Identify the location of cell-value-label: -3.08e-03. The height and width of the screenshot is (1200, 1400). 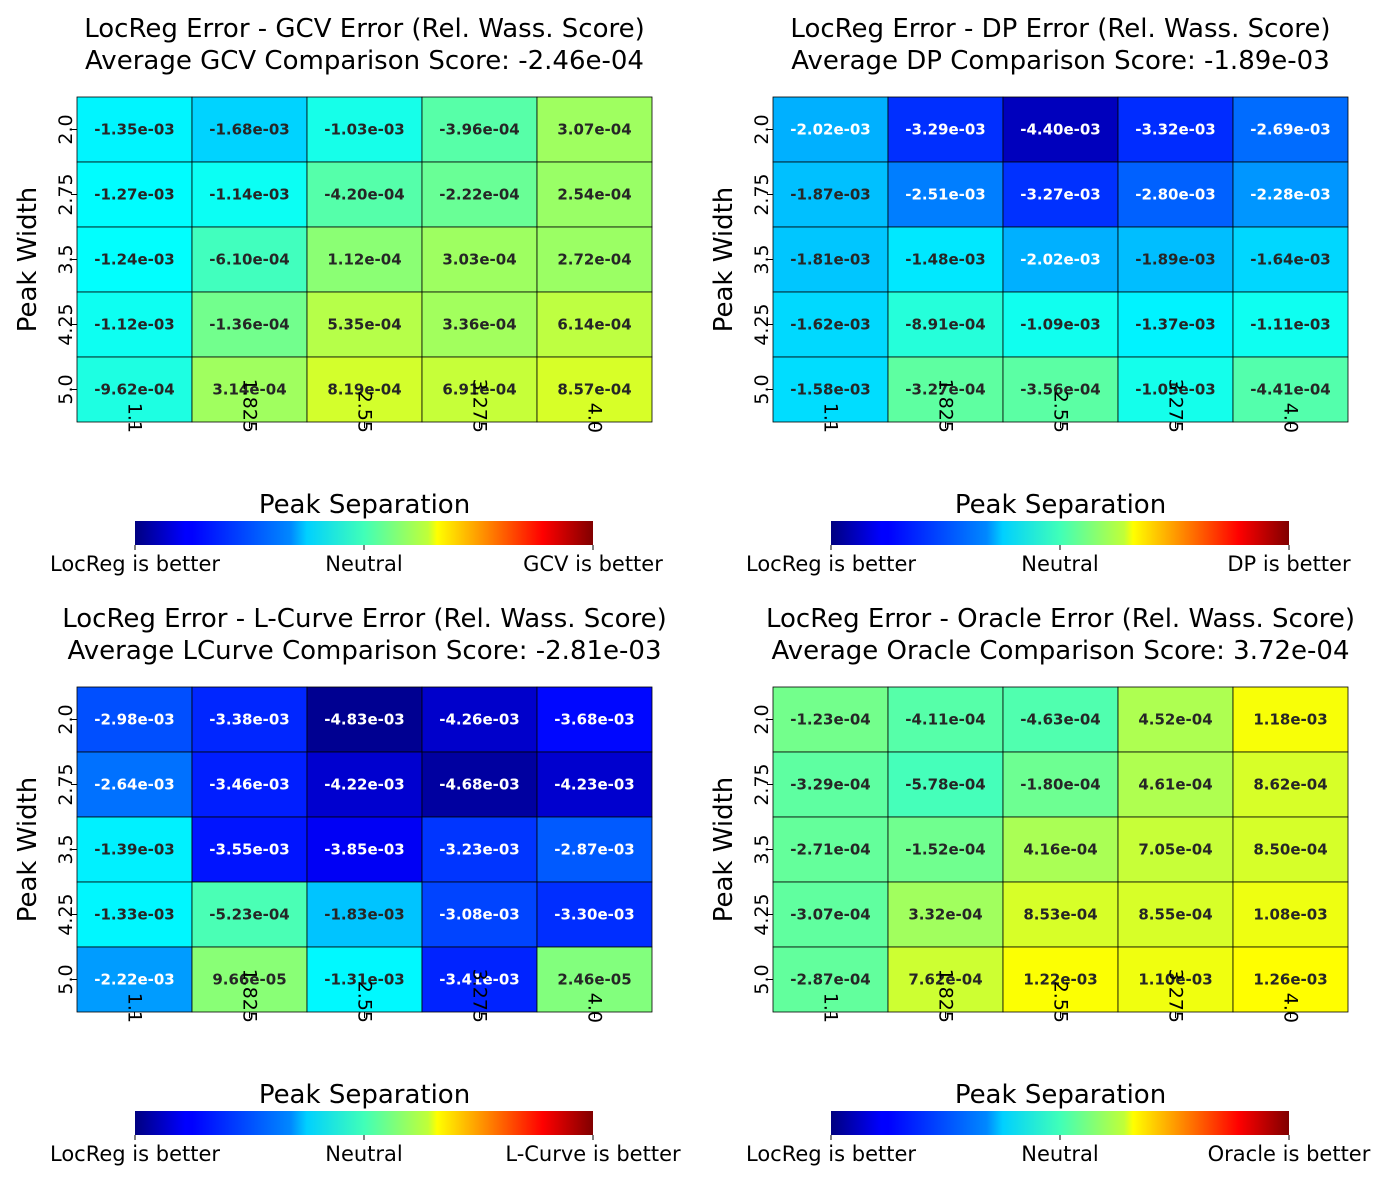
(479, 915).